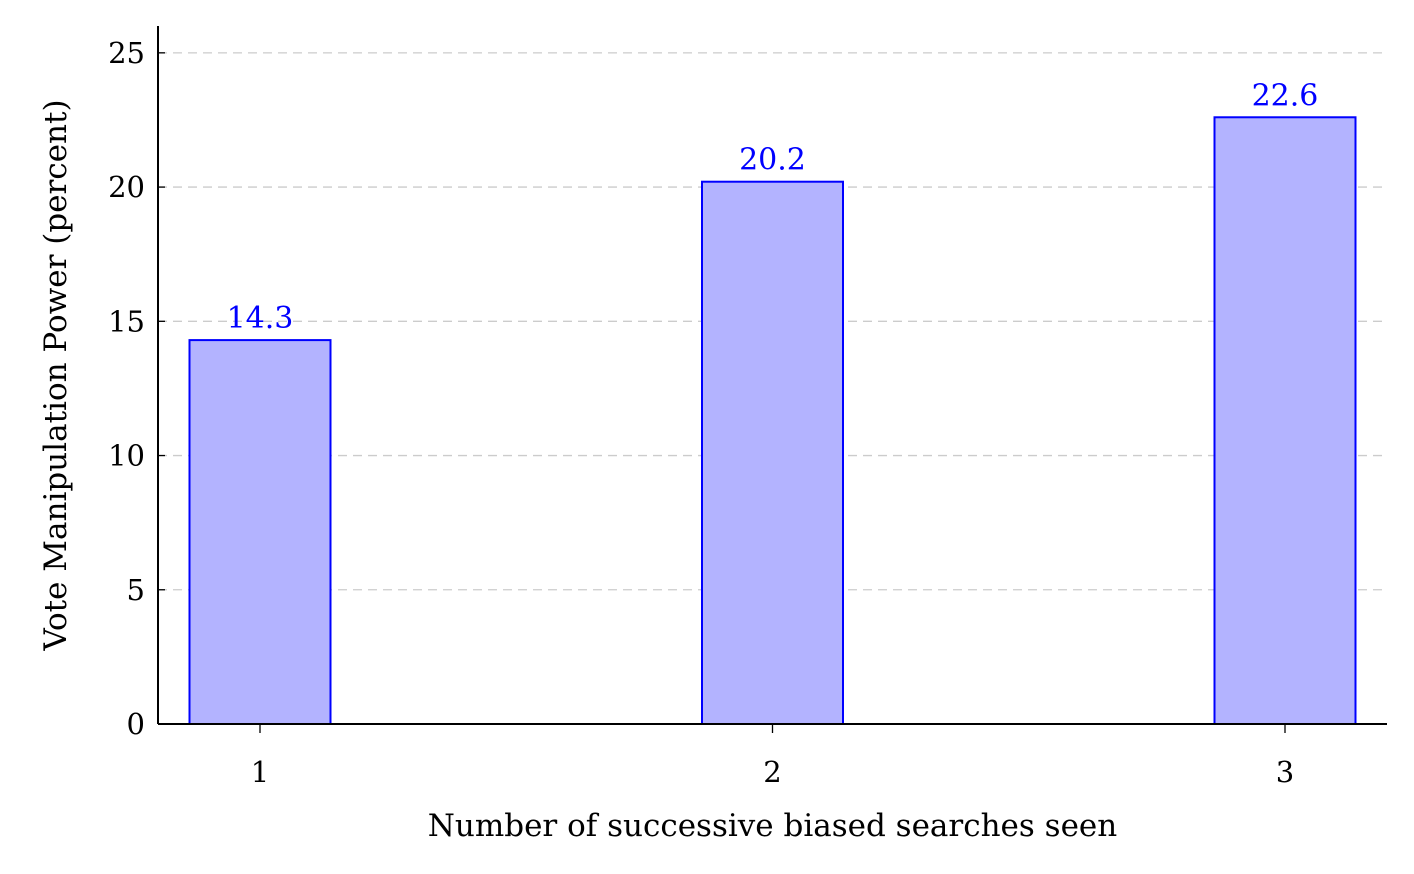 The width and height of the screenshot is (1414, 874). Describe the element at coordinates (772, 160) in the screenshot. I see `data-label: 20.2` at that location.